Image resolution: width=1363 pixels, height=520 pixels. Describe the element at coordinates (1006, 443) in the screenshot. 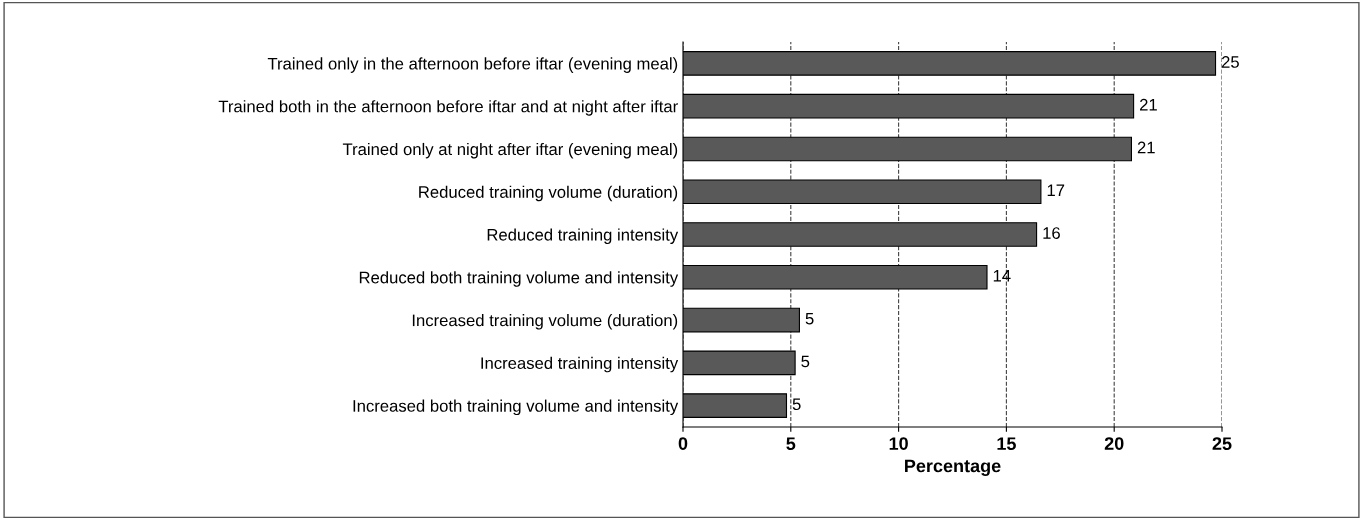

I see `x-tick-label: 15` at that location.